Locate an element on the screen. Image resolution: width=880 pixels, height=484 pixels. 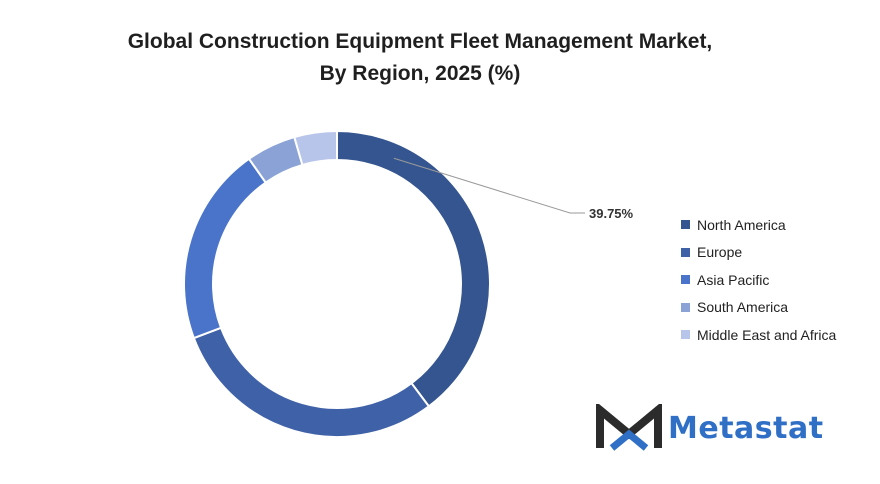
legend-label: South America is located at coordinates (743, 307).